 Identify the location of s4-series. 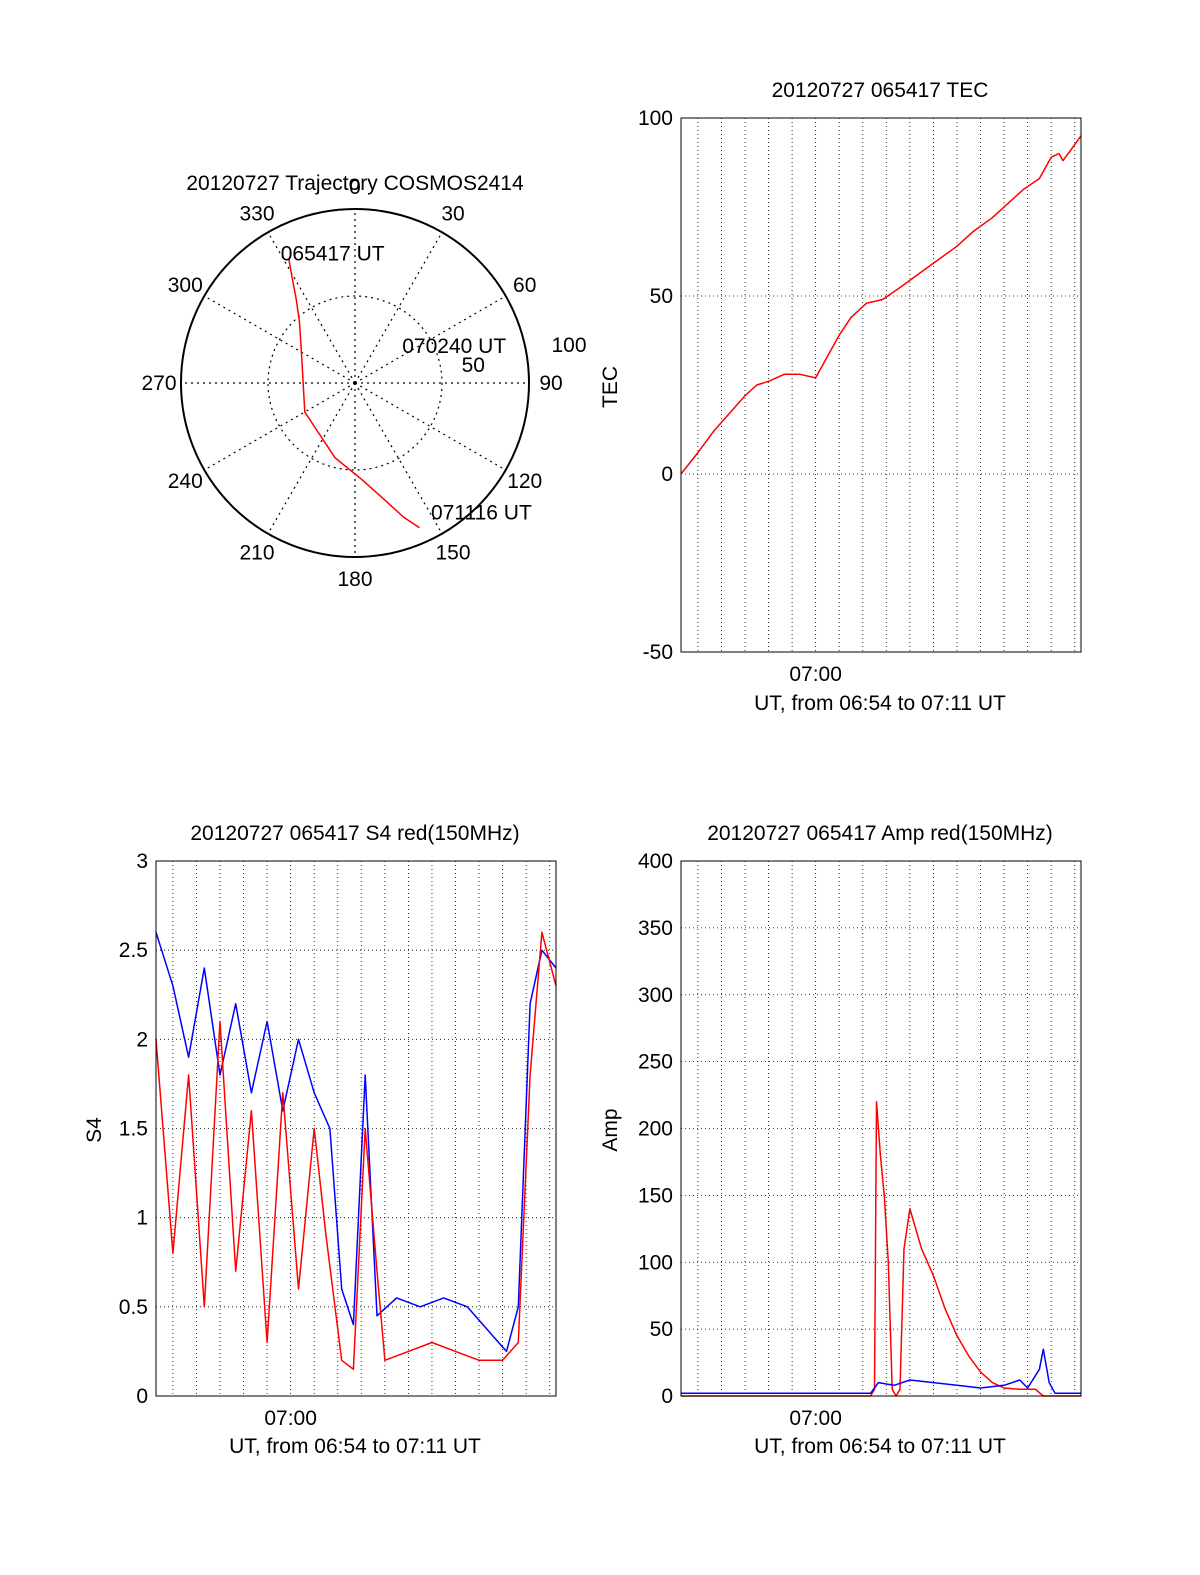
(356, 1151).